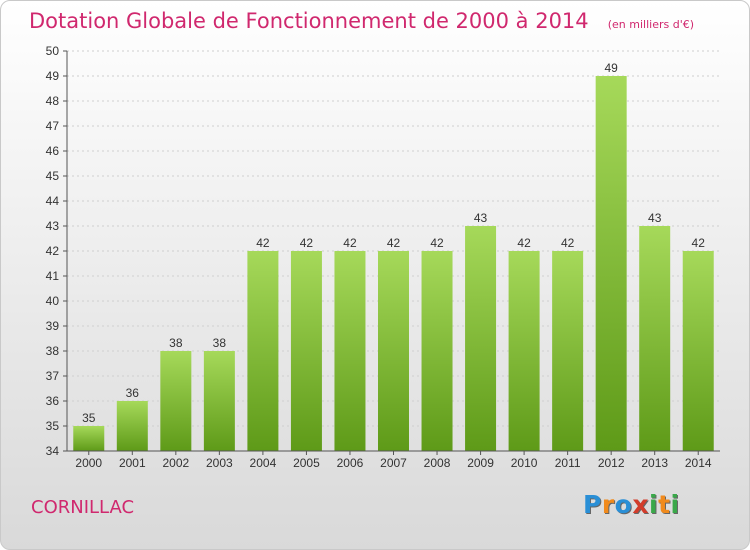 This screenshot has height=550, width=750. What do you see at coordinates (53, 426) in the screenshot?
I see `y-tick-label: 35` at bounding box center [53, 426].